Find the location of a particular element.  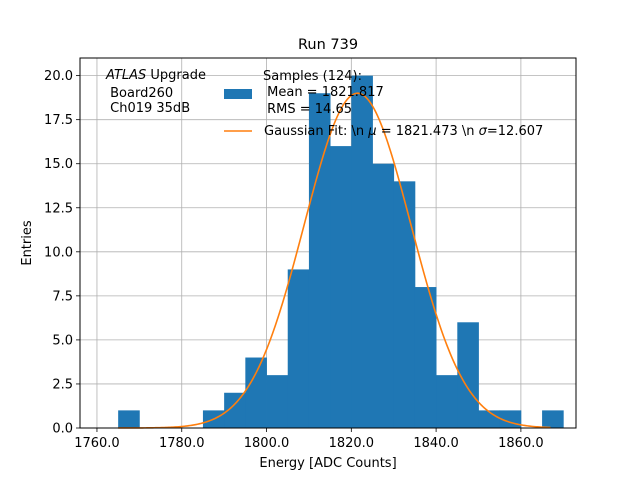

annotation-line-2: Board260 is located at coordinates (139, 93).